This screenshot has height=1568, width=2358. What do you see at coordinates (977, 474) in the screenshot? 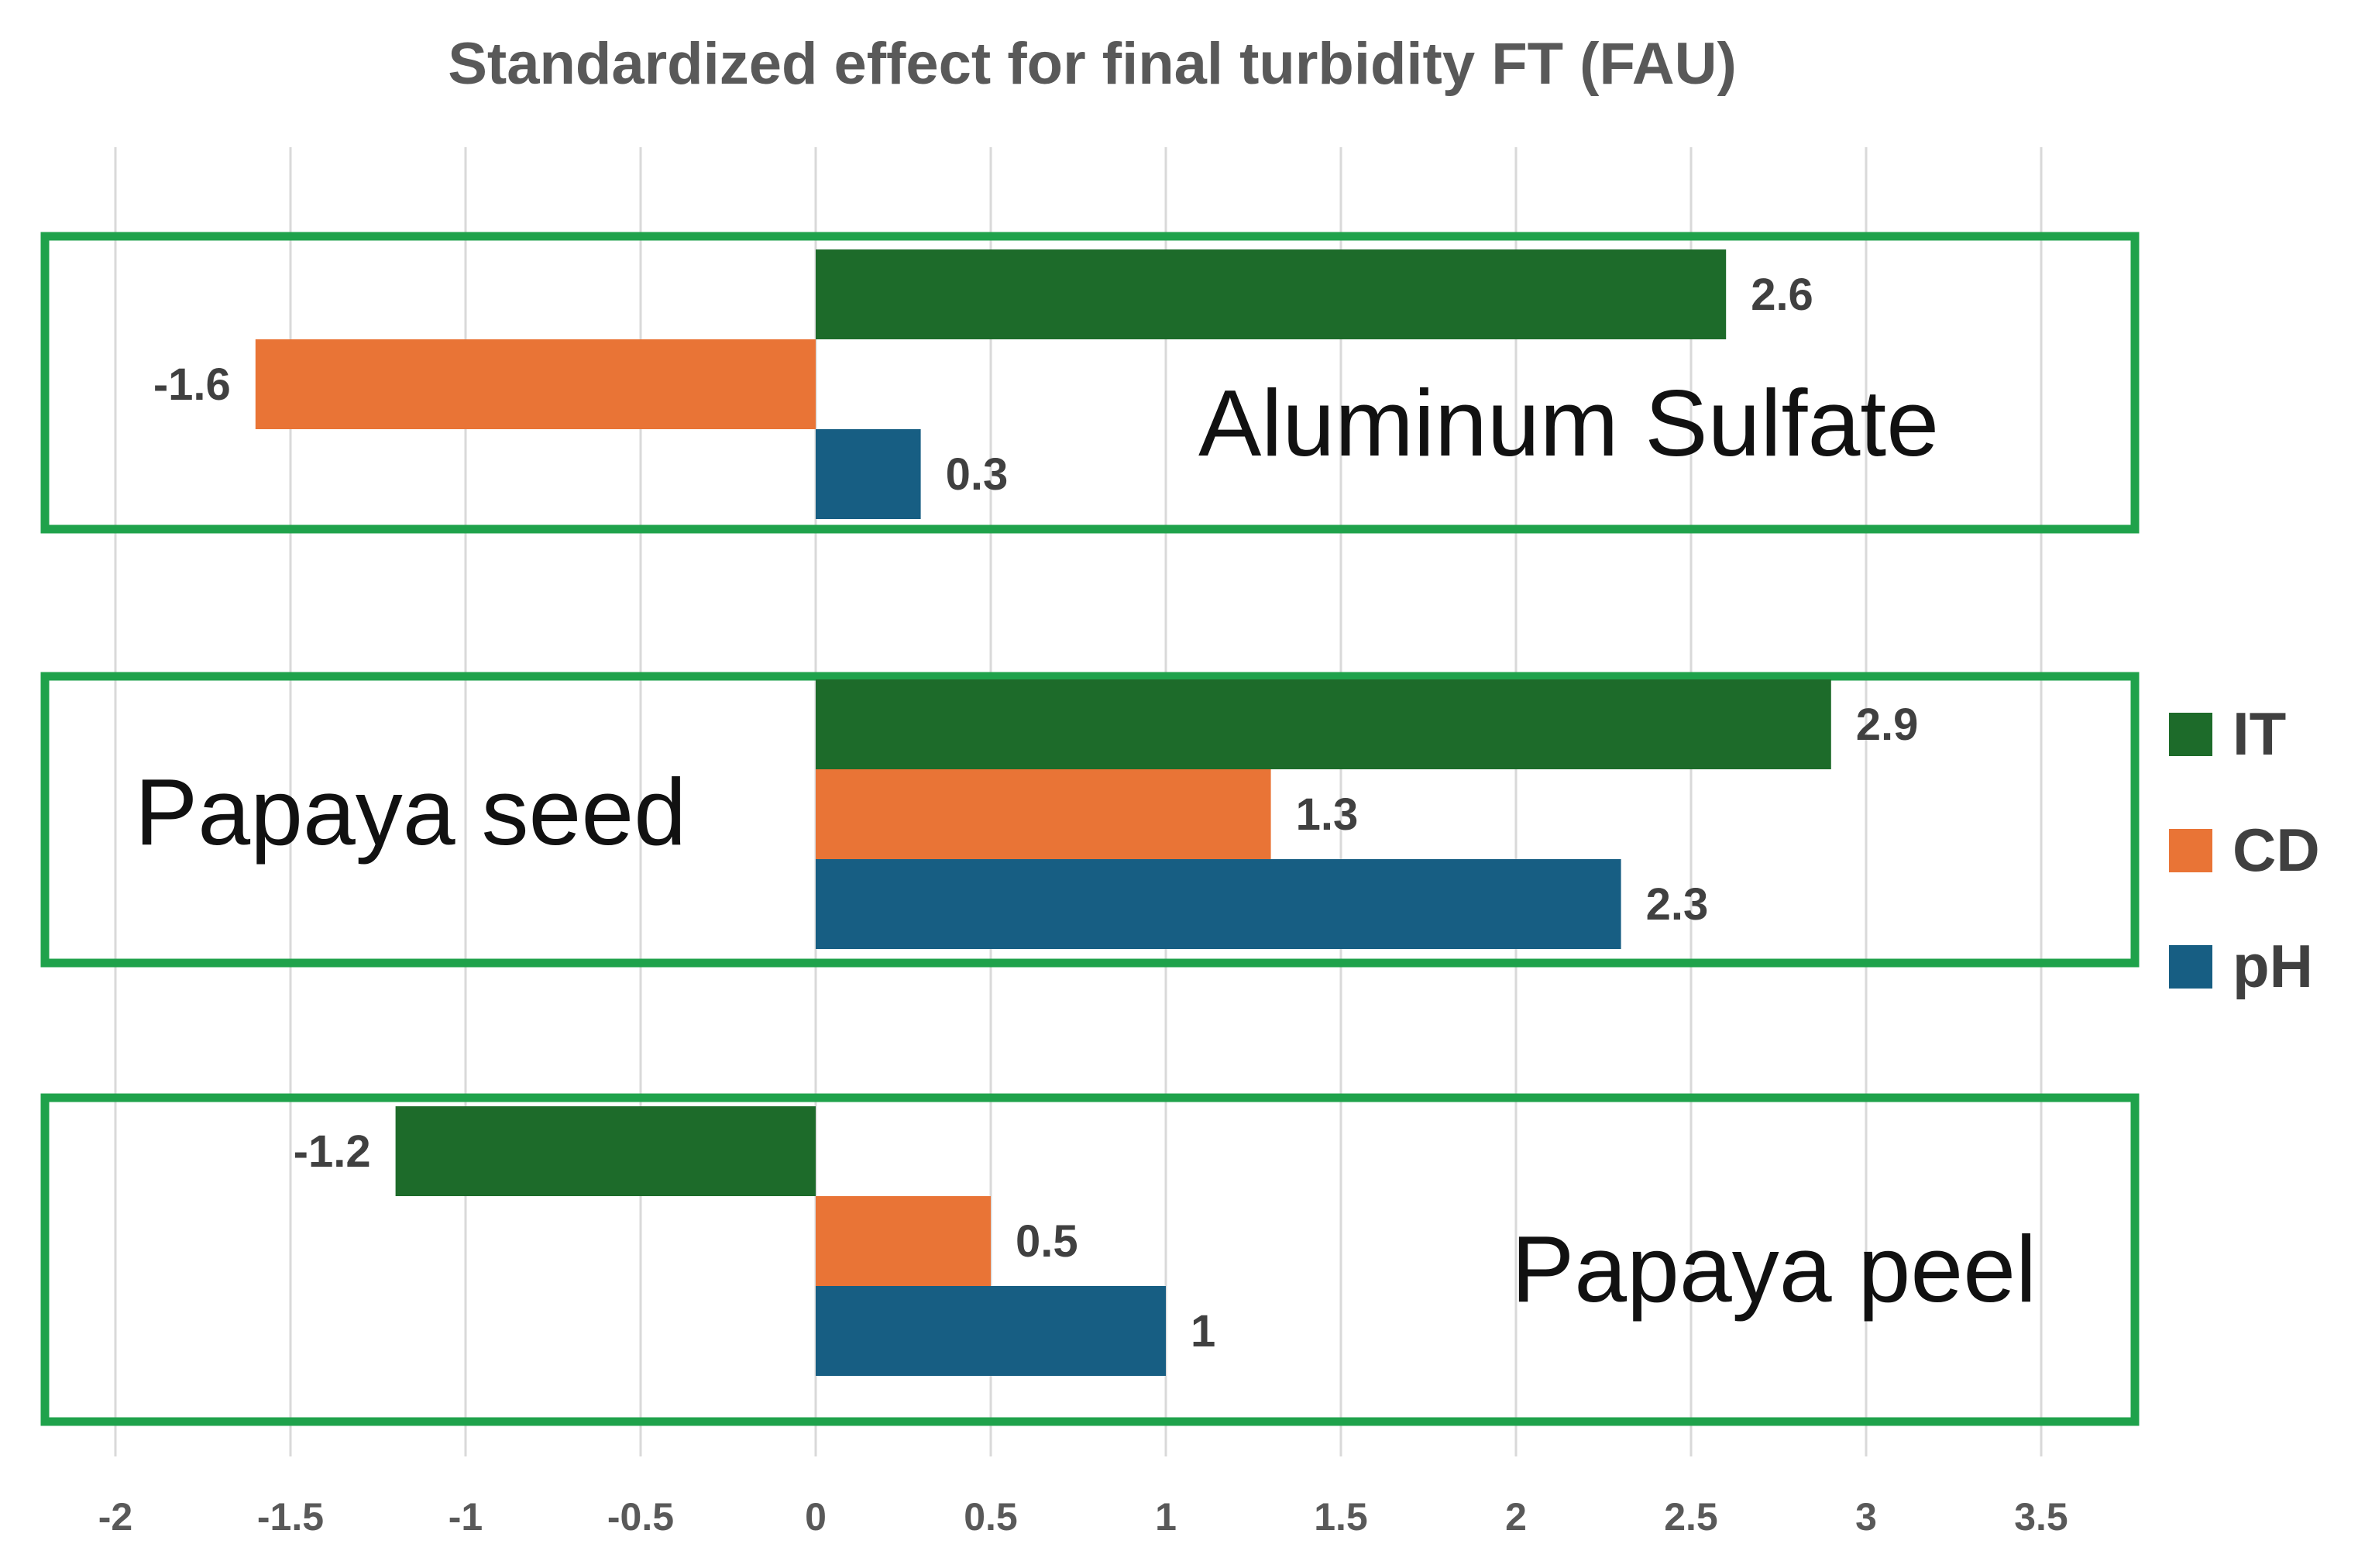
I see `data-label: 0.3` at bounding box center [977, 474].